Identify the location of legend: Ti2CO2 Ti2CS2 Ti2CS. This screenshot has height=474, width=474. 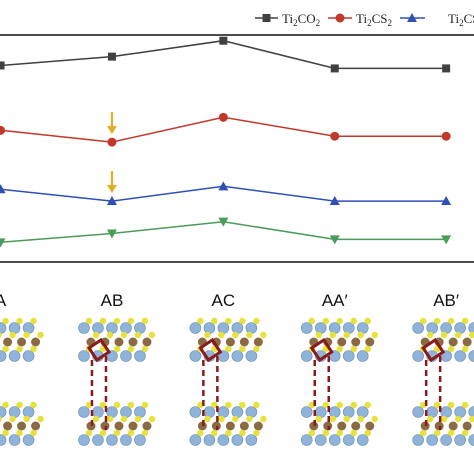
(364, 19).